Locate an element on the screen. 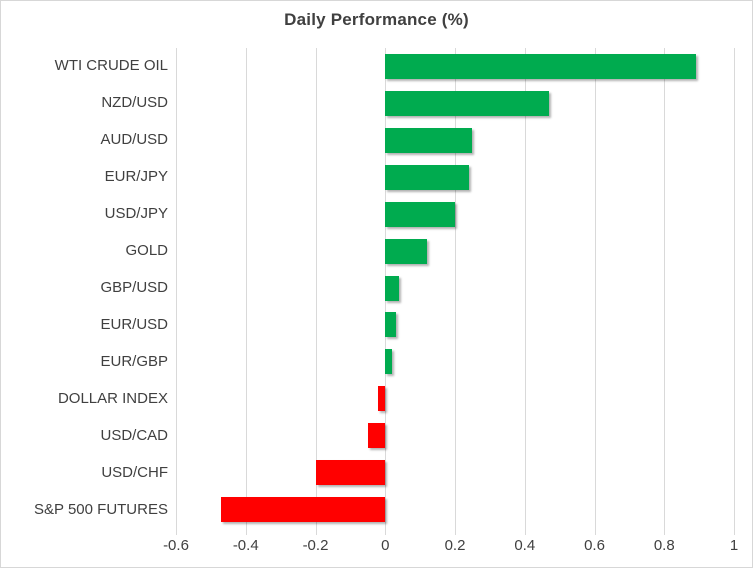 The width and height of the screenshot is (753, 568). category-label-s-p-500-futures: S&P 500 FUTURES is located at coordinates (101, 509).